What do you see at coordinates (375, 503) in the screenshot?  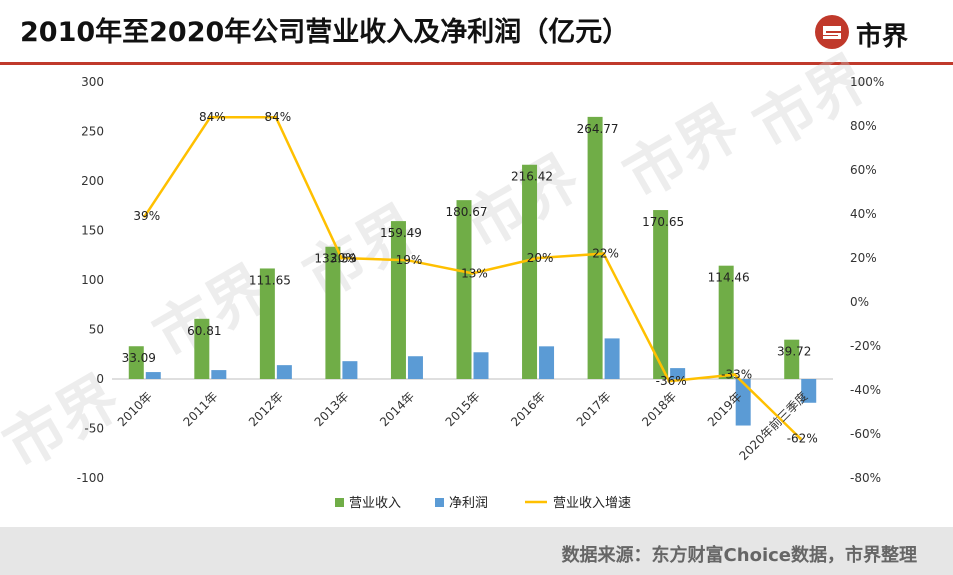 I see `legend-label: 营业收入` at bounding box center [375, 503].